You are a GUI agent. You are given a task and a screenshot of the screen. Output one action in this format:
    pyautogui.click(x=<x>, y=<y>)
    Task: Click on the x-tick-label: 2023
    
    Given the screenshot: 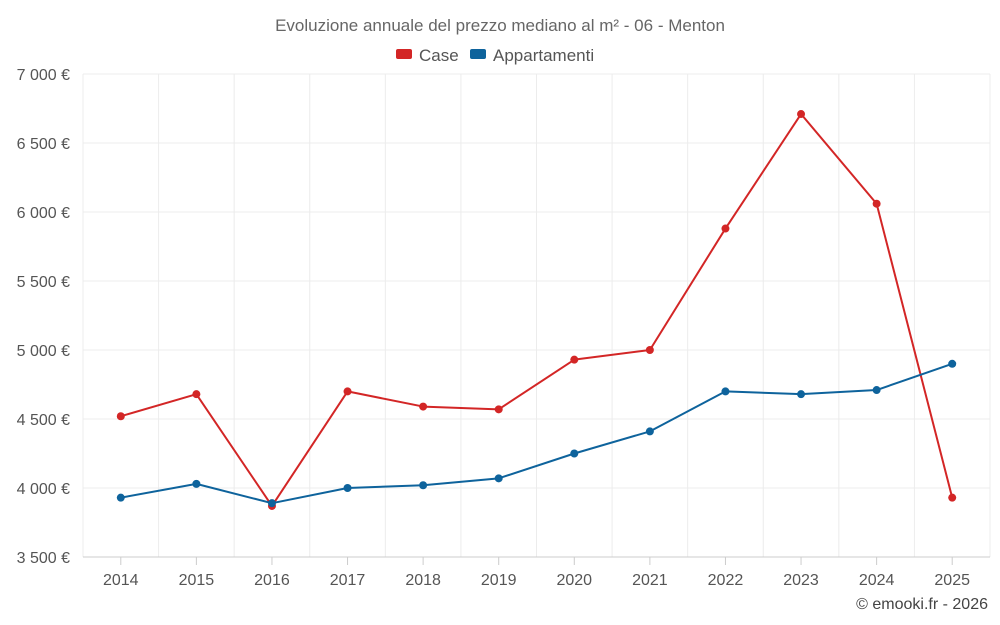 What is the action you would take?
    pyautogui.click(x=801, y=580)
    